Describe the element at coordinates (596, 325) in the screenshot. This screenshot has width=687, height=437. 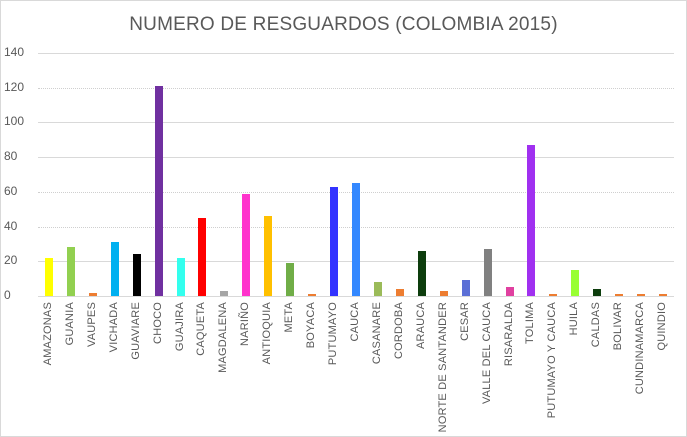
I see `x-tick-label: CALDAS` at that location.